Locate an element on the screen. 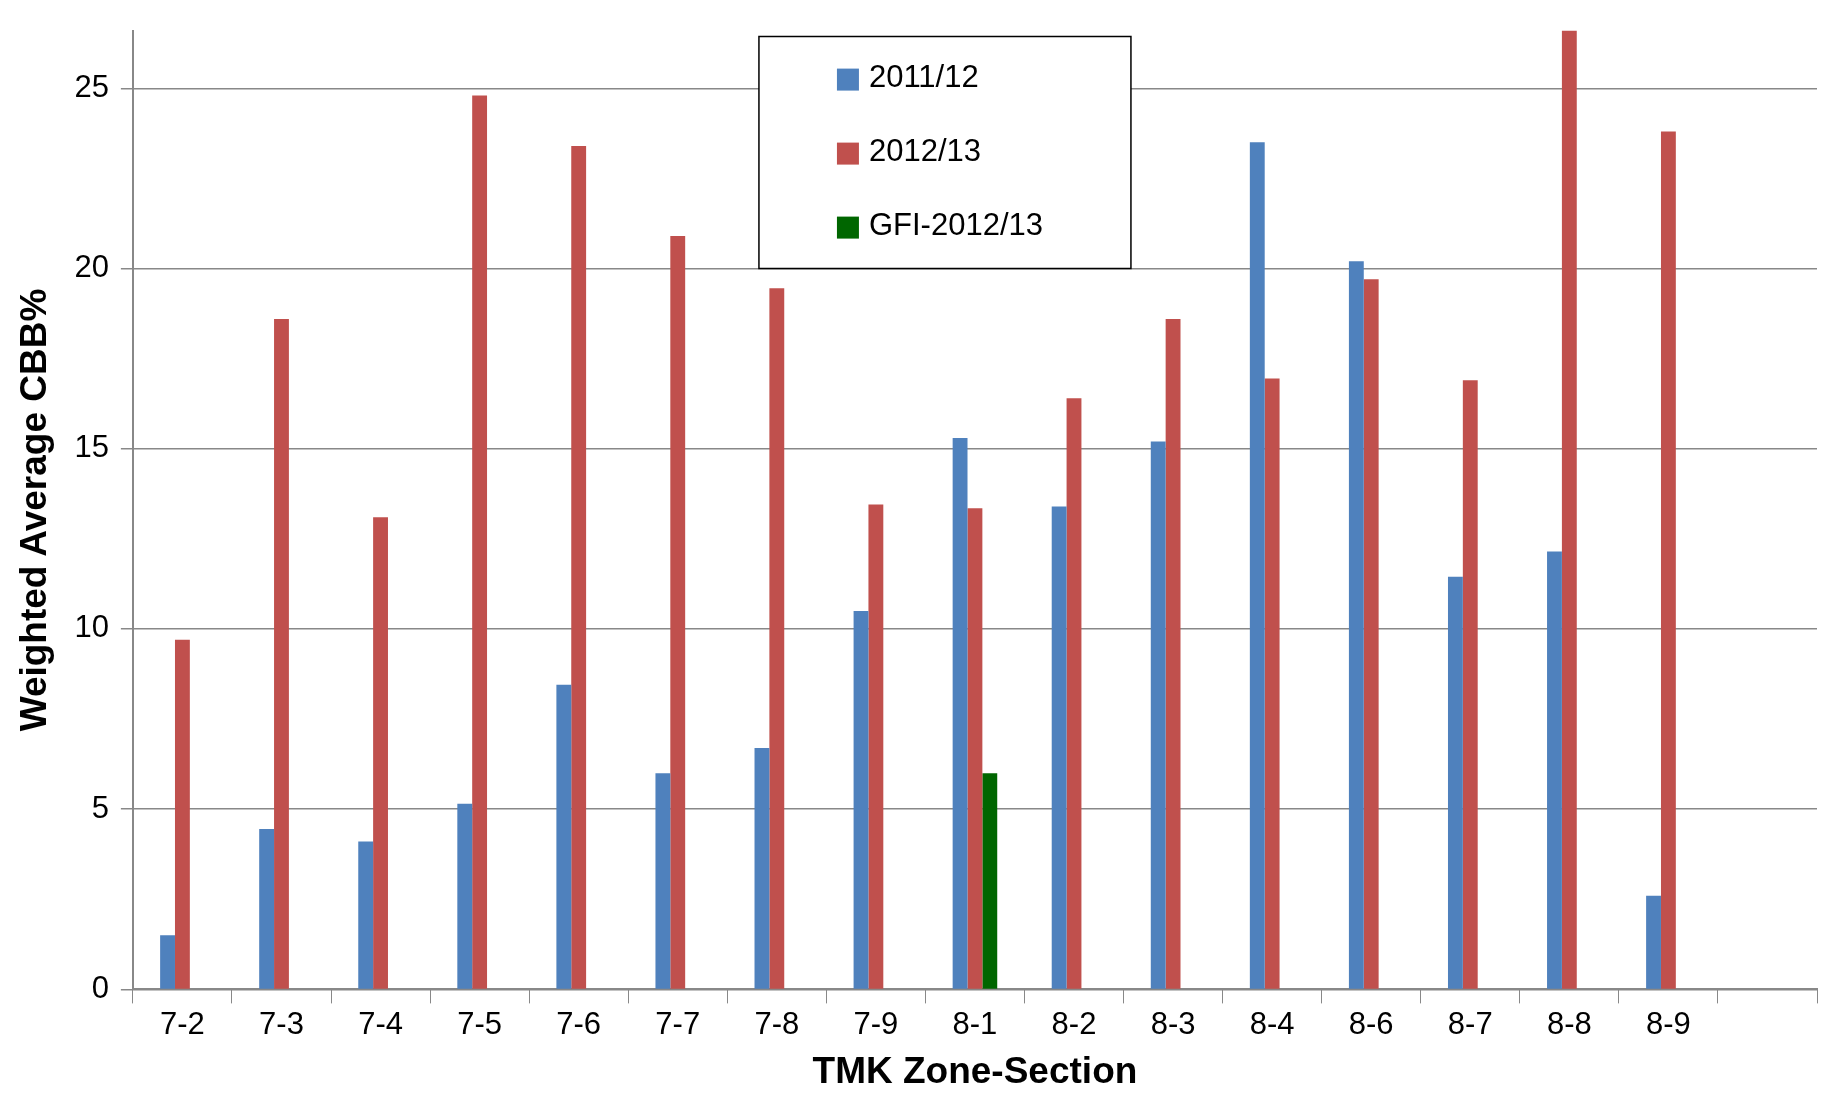  x-tick-label: 7-7 is located at coordinates (678, 1023).